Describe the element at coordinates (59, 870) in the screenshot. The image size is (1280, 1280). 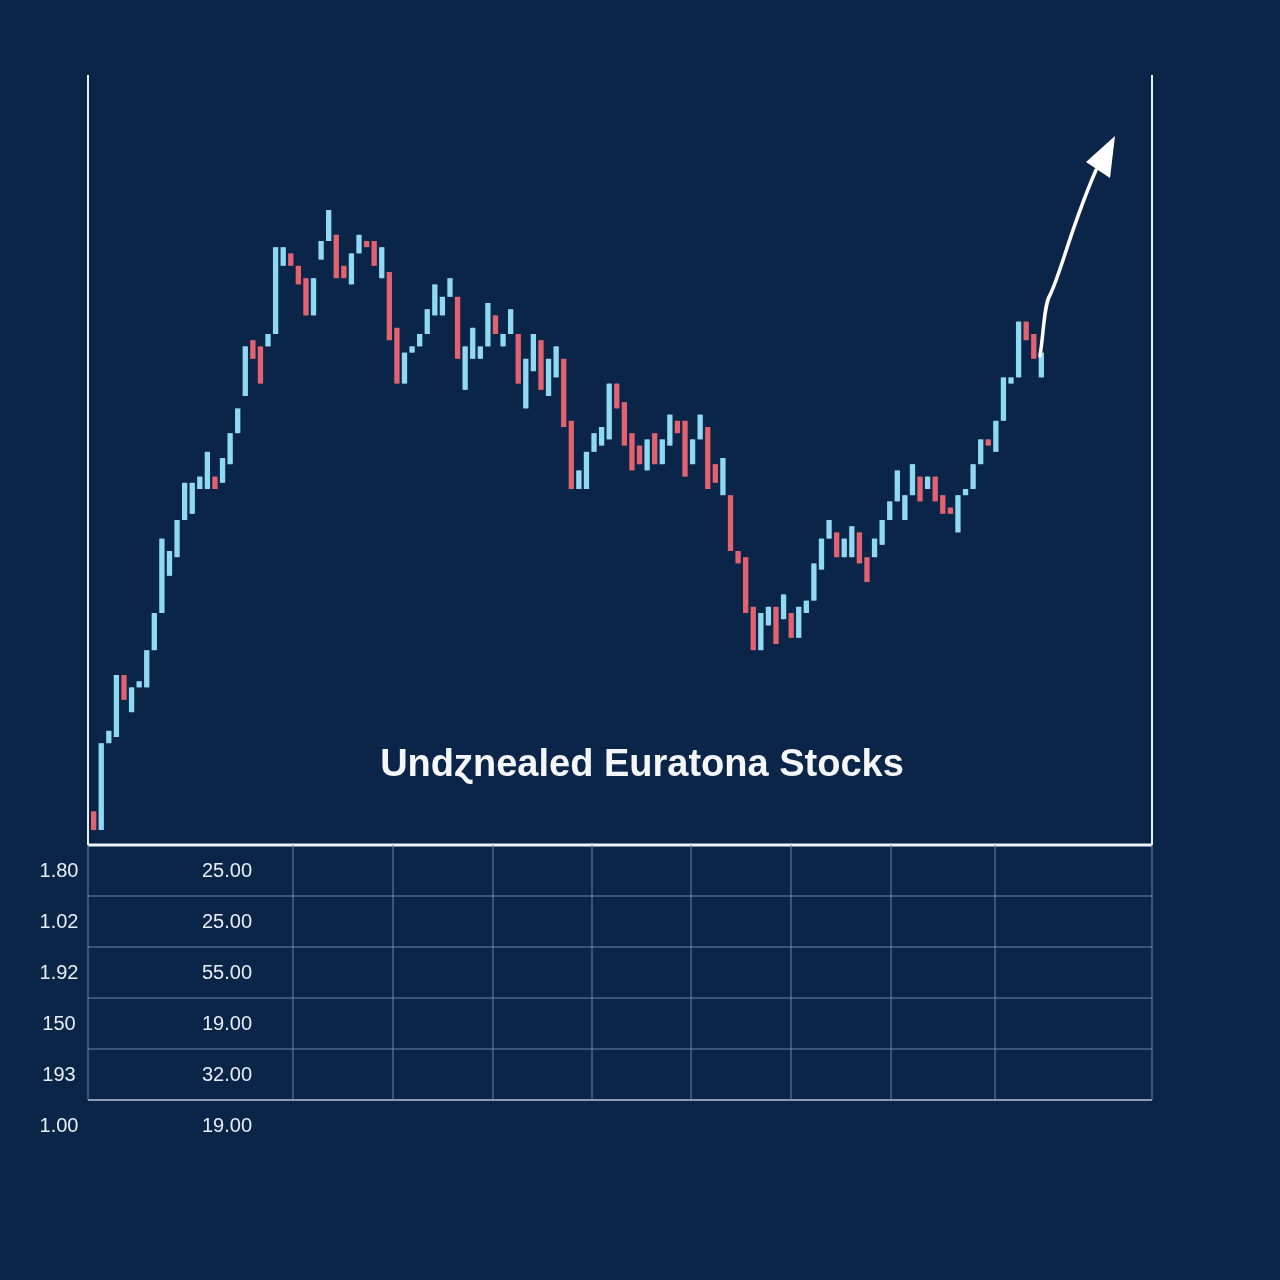
I see `text: 1.80` at that location.